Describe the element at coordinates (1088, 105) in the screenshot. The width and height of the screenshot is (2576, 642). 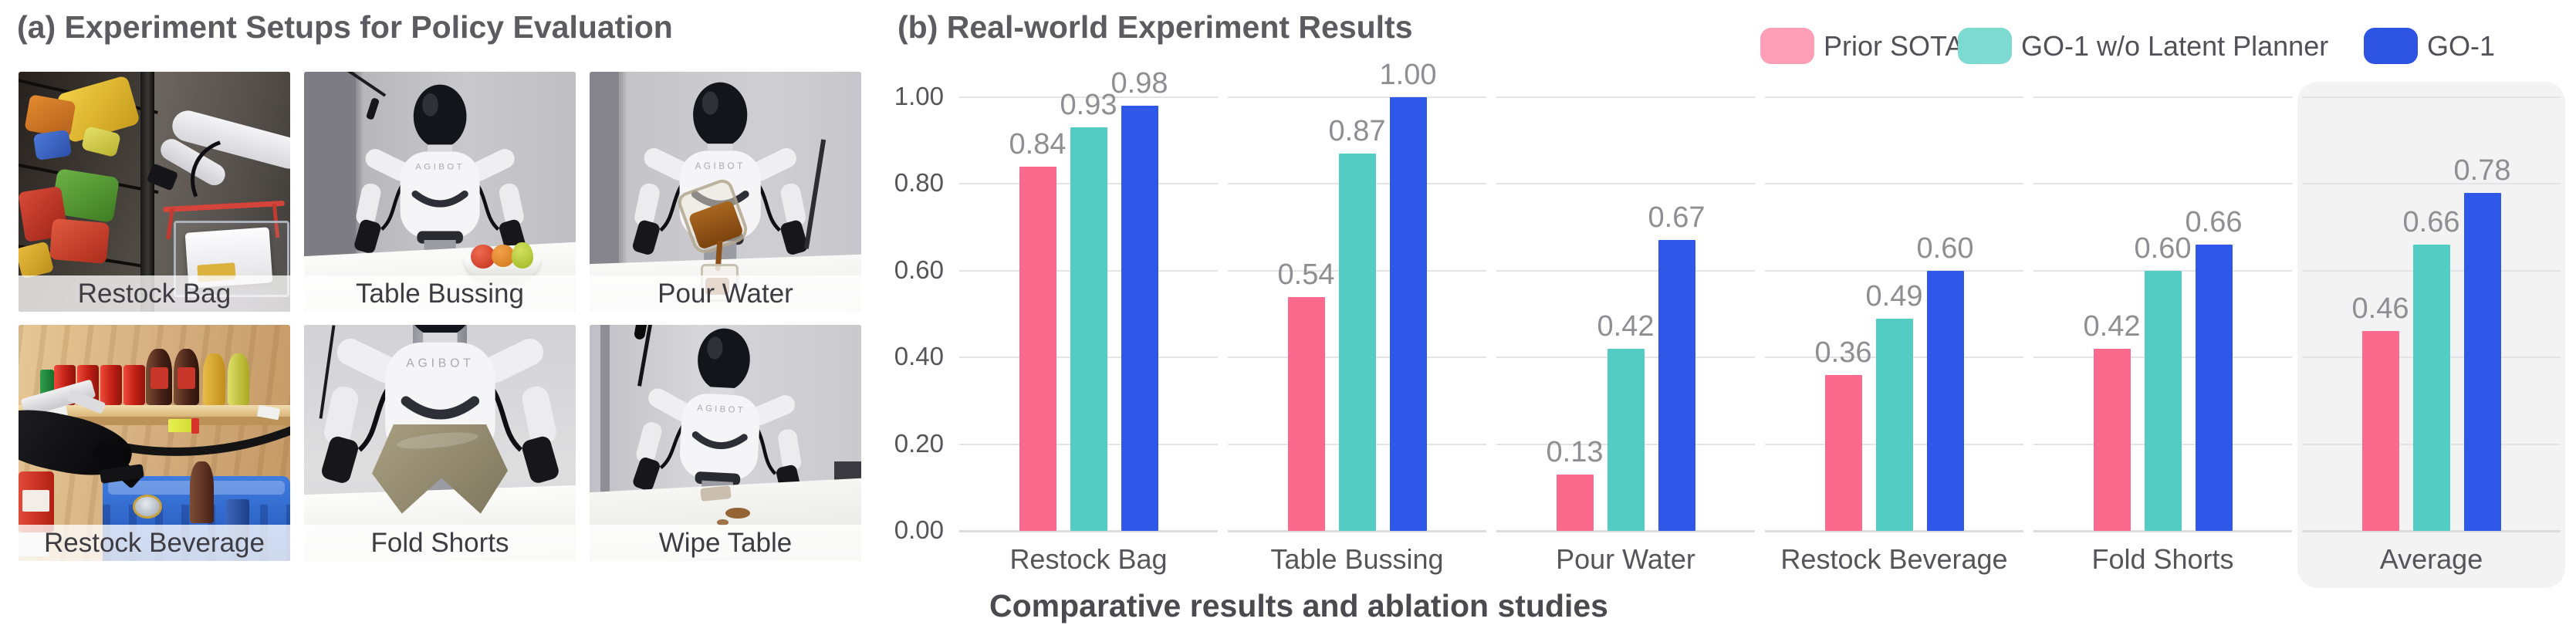
I see `bar-value-label: 0.93` at that location.